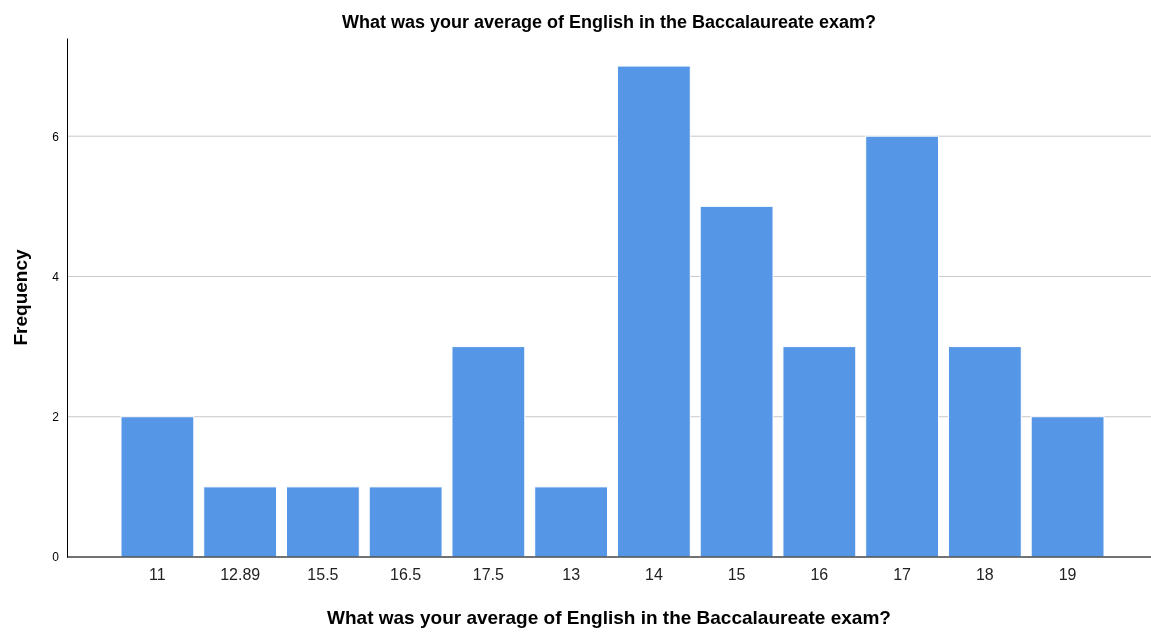 This screenshot has height=632, width=1151. I want to click on x-tick-label: 17.5, so click(488, 575).